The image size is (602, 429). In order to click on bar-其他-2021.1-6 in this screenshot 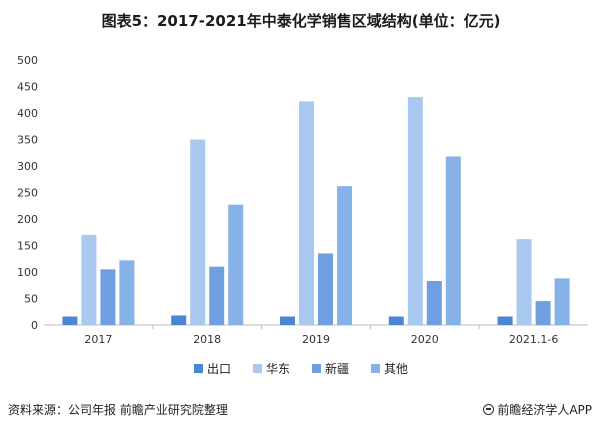, I will do `click(562, 301)`.